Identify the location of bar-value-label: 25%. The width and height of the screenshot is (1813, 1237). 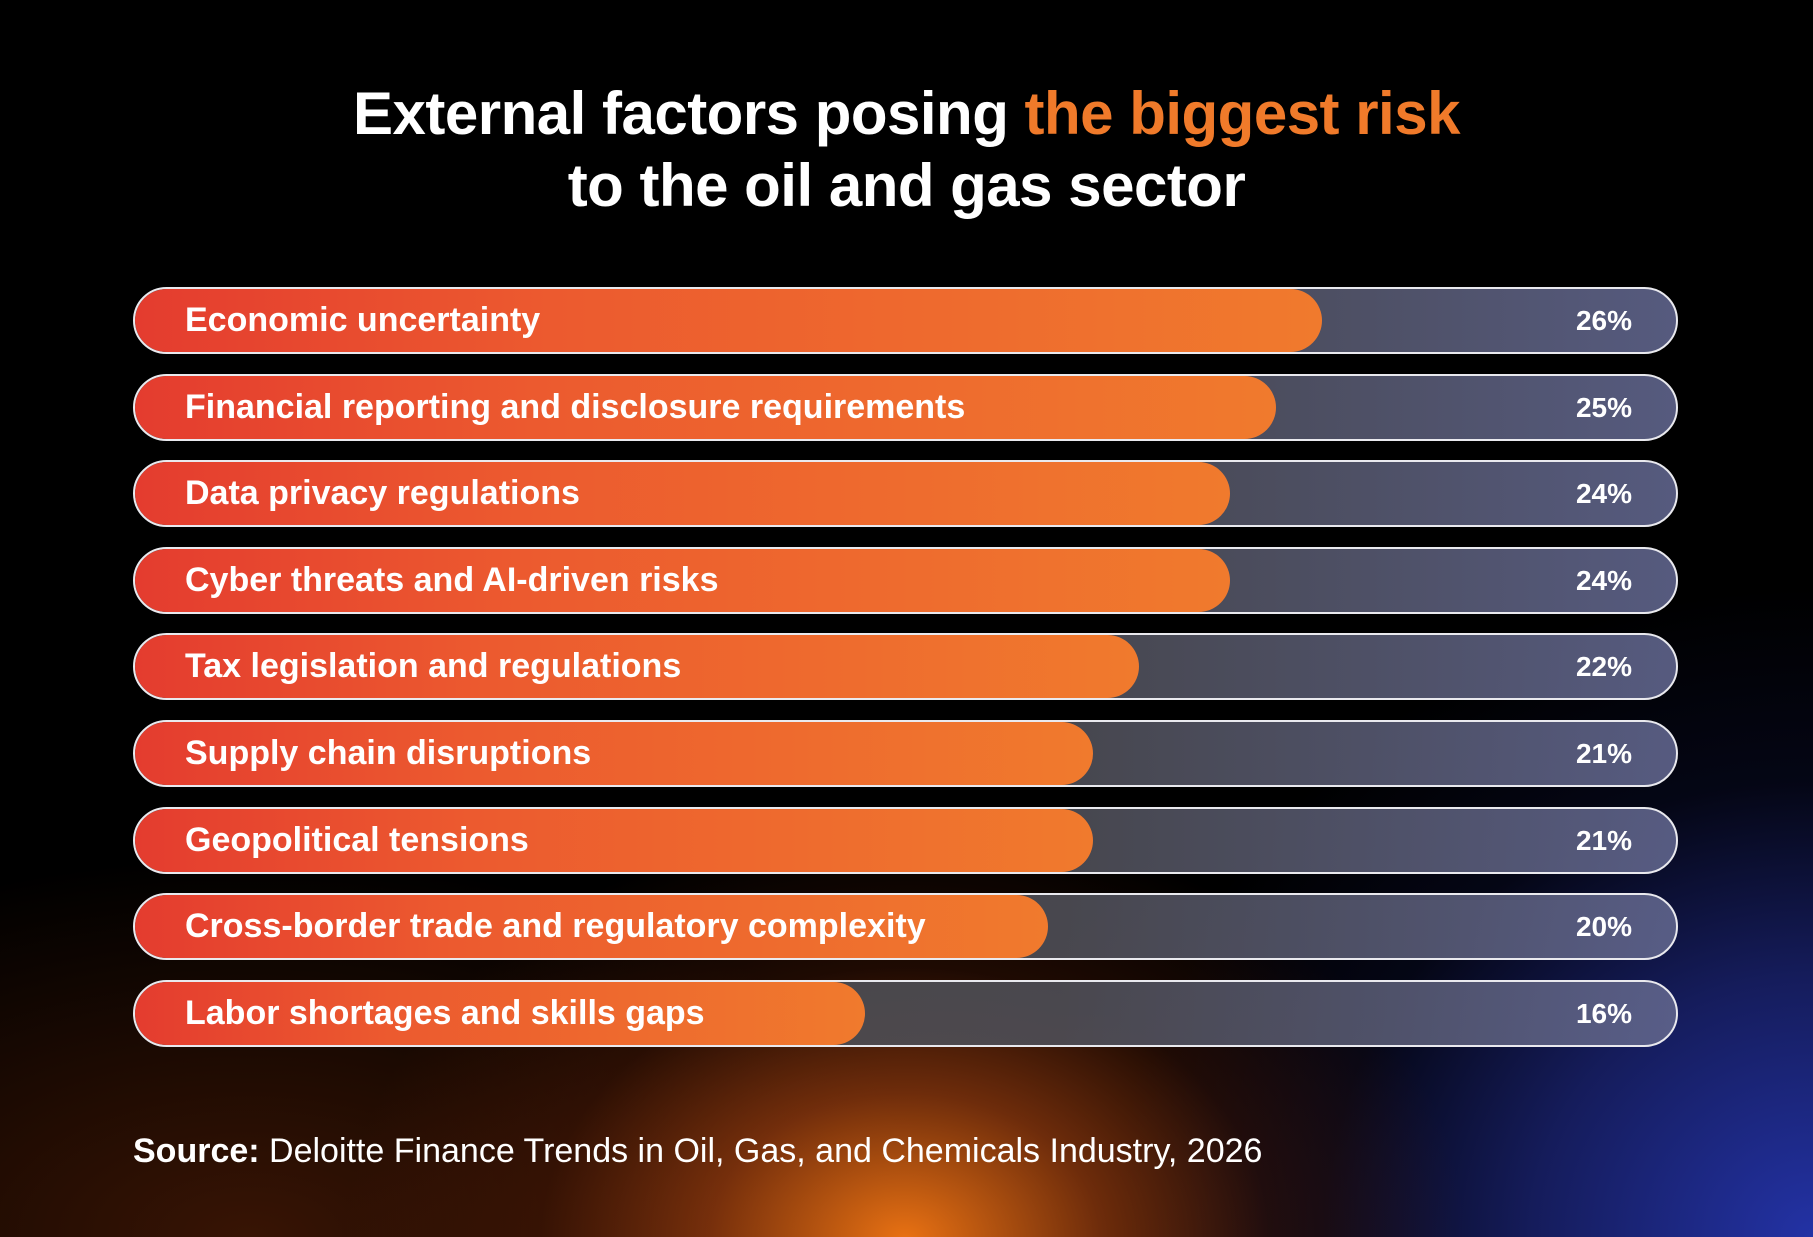
(1603, 407).